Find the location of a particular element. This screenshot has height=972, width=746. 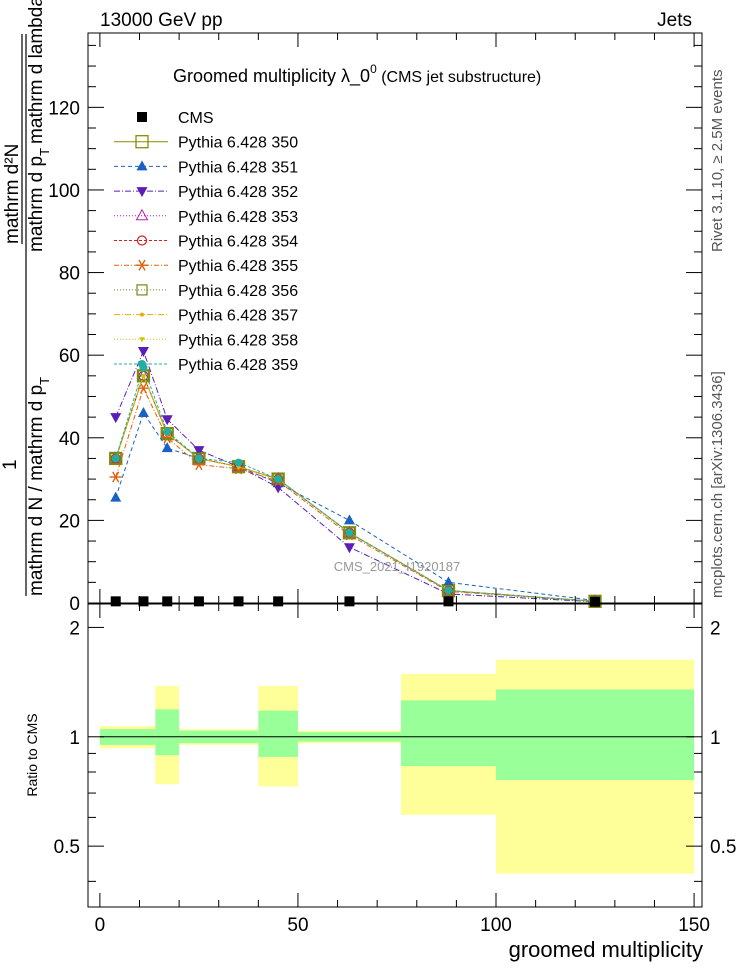

data-marker-dot is located at coordinates (142, 314).